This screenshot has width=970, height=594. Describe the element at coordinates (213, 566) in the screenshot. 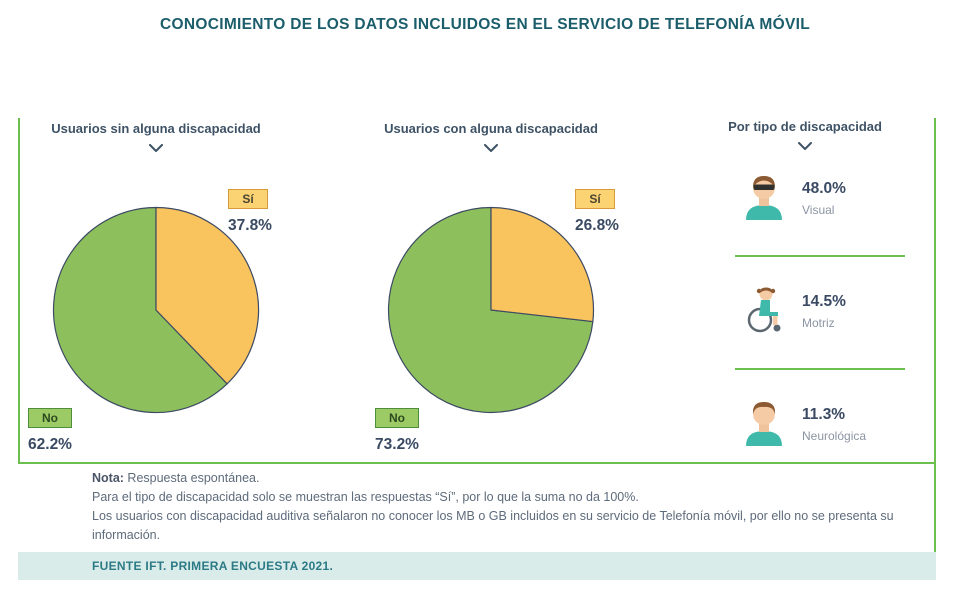

I see `source-text: FUENTE IFT. PRIMERA ENCUESTA 2021.` at that location.